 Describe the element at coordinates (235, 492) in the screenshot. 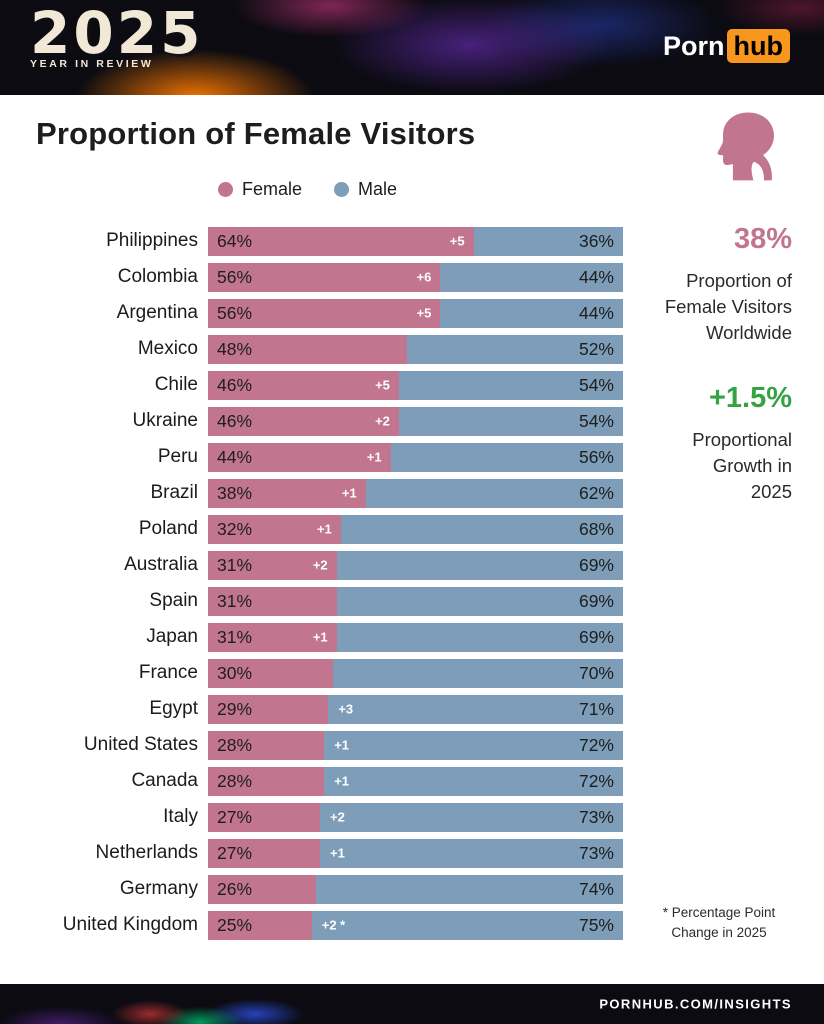

I see `female-percent-value: 38%` at that location.